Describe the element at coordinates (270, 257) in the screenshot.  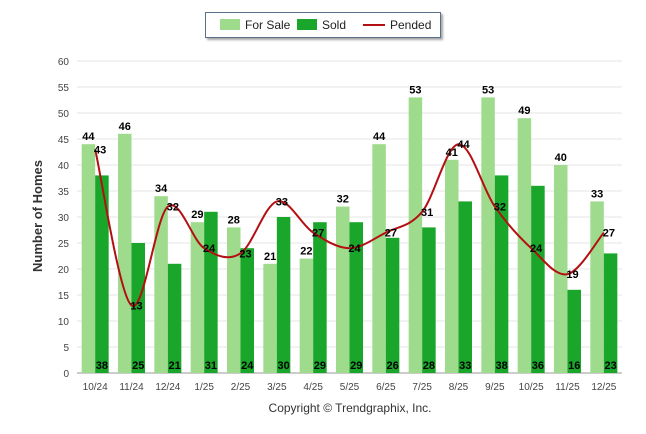
I see `label-for-sale: 21` at that location.